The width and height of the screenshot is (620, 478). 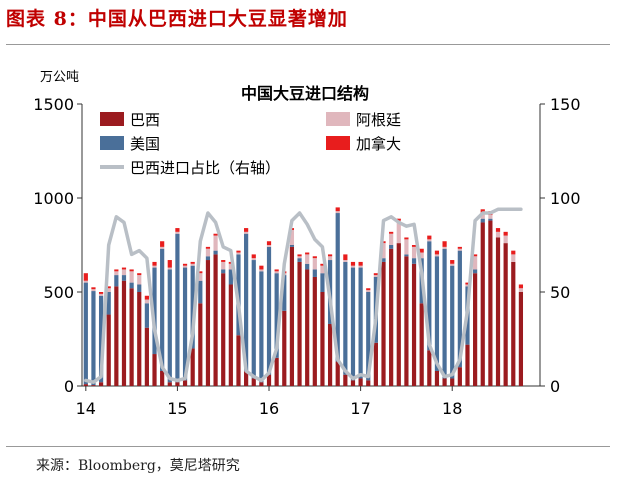 I want to click on legend-swatch, so click(x=338, y=119).